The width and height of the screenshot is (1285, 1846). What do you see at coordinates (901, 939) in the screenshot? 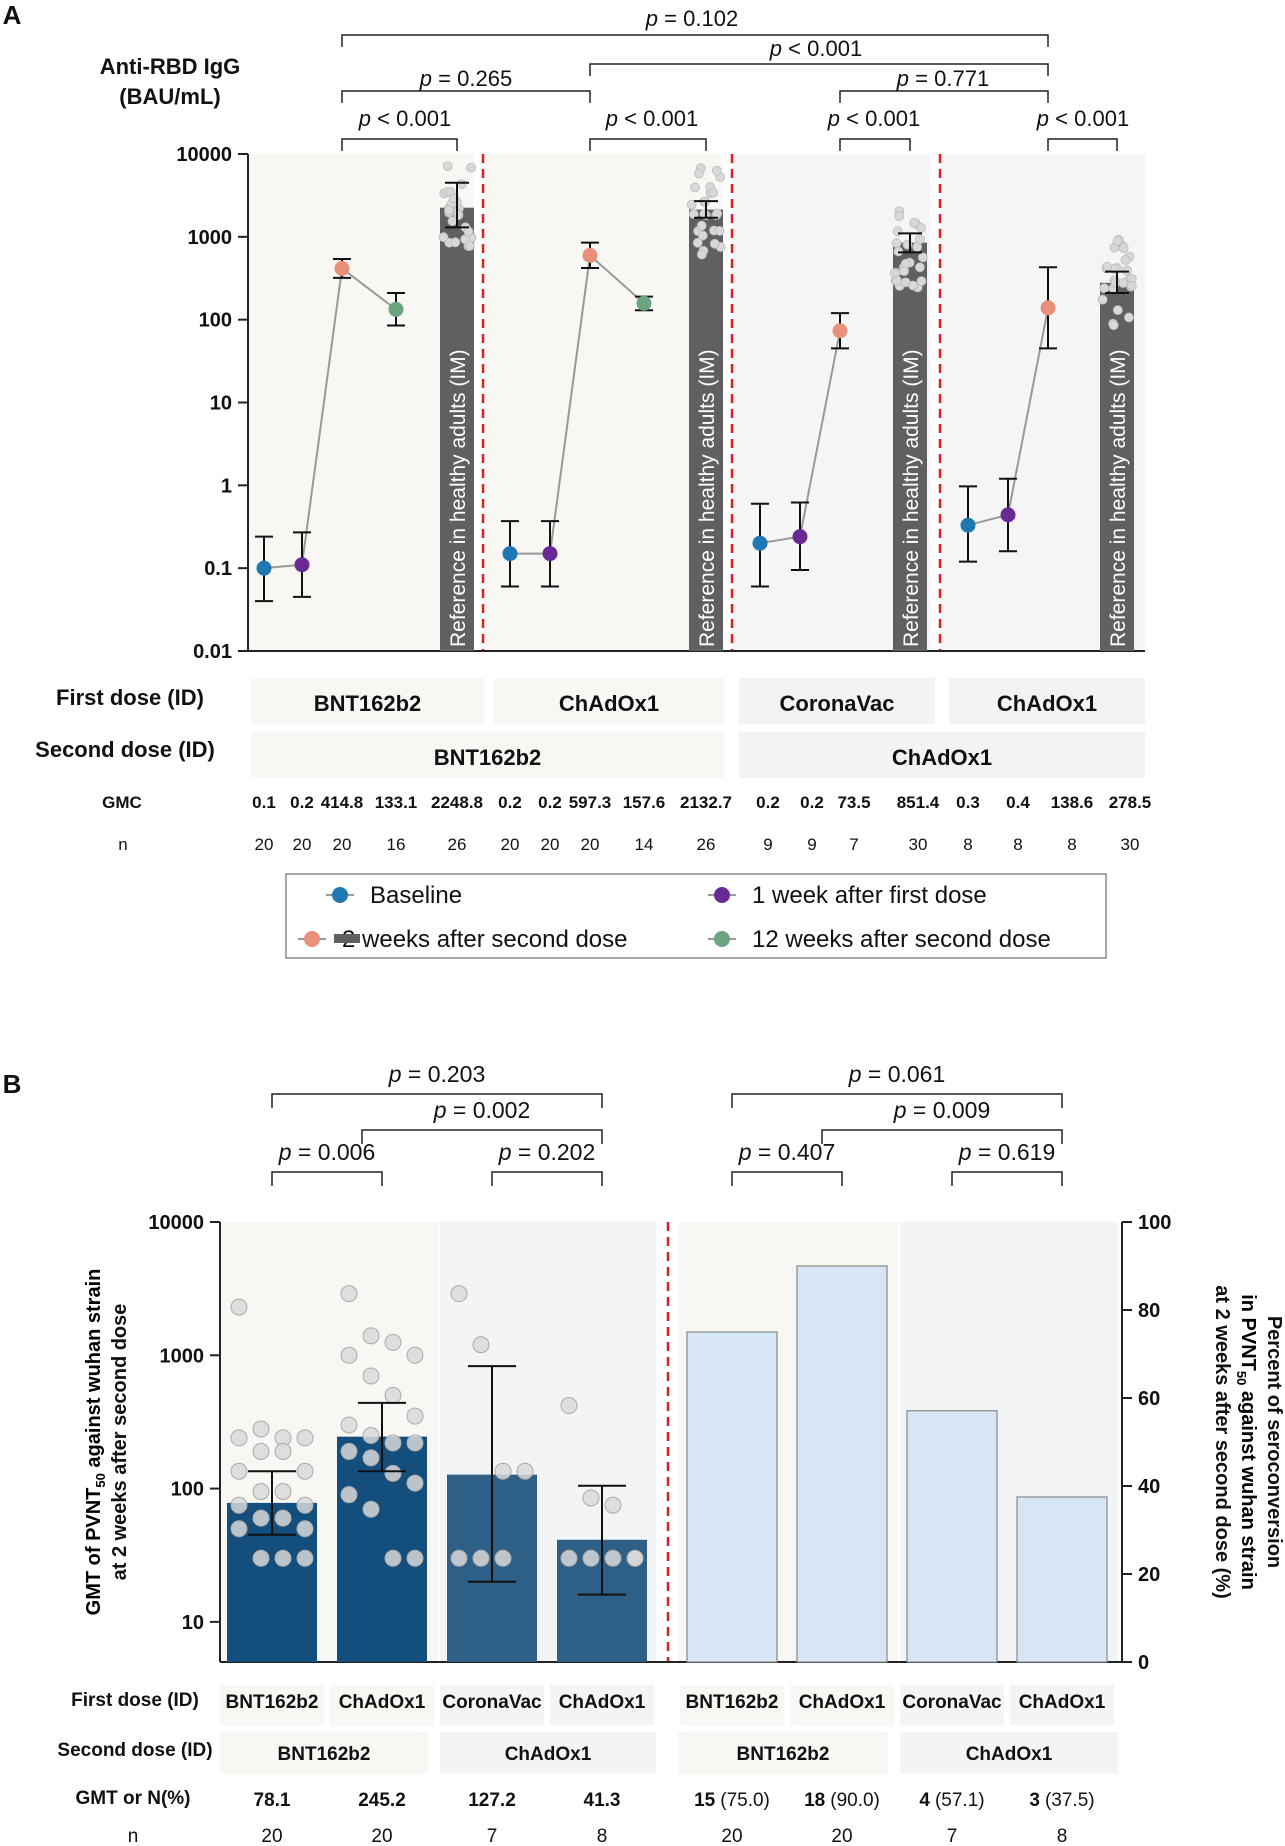
I see `legend-label: 12 weeks after second dose` at bounding box center [901, 939].